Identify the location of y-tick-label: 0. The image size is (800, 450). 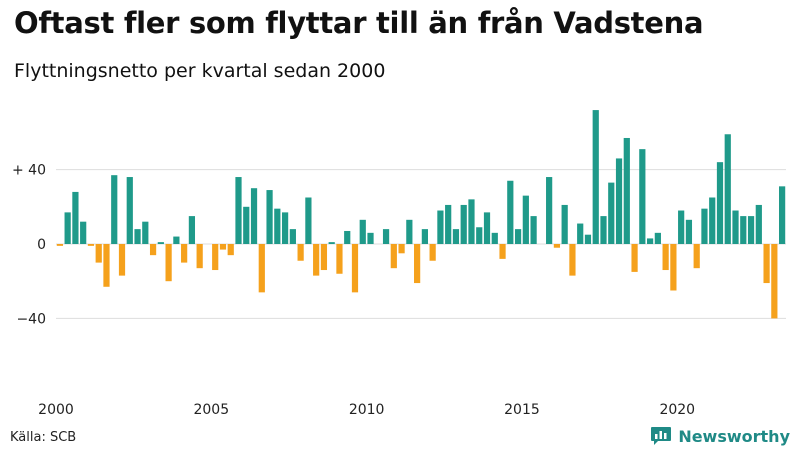
(41, 245).